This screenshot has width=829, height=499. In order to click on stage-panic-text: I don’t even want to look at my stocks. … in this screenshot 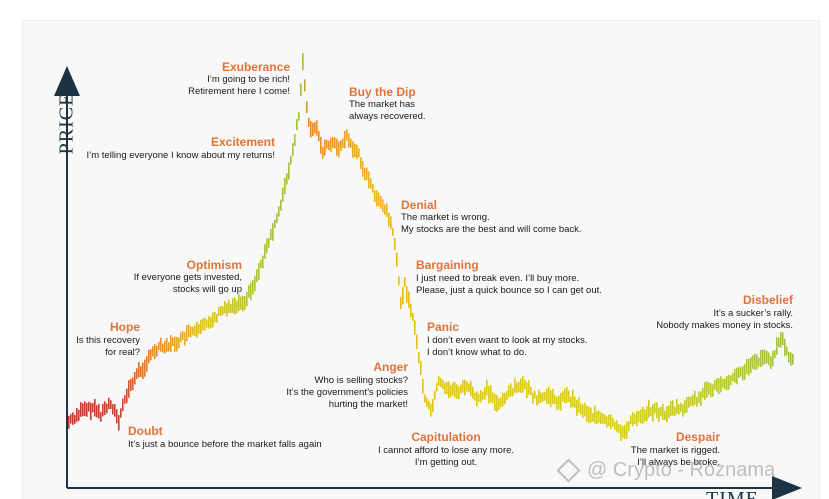, I will do `click(507, 346)`.